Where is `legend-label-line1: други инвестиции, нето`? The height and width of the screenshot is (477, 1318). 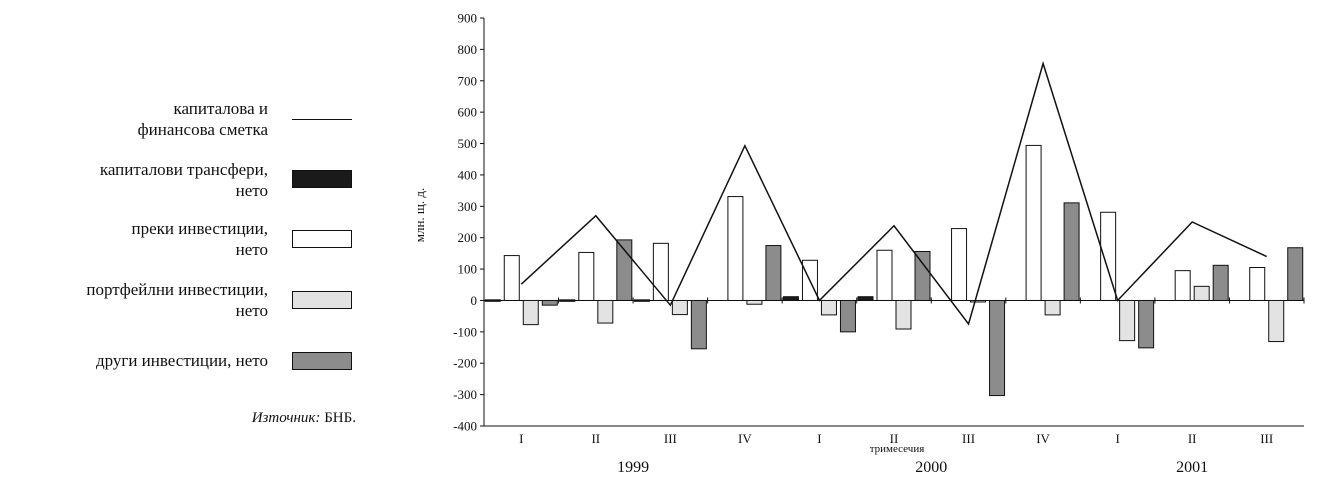 legend-label-line1: други инвестиции, нето is located at coordinates (181, 360).